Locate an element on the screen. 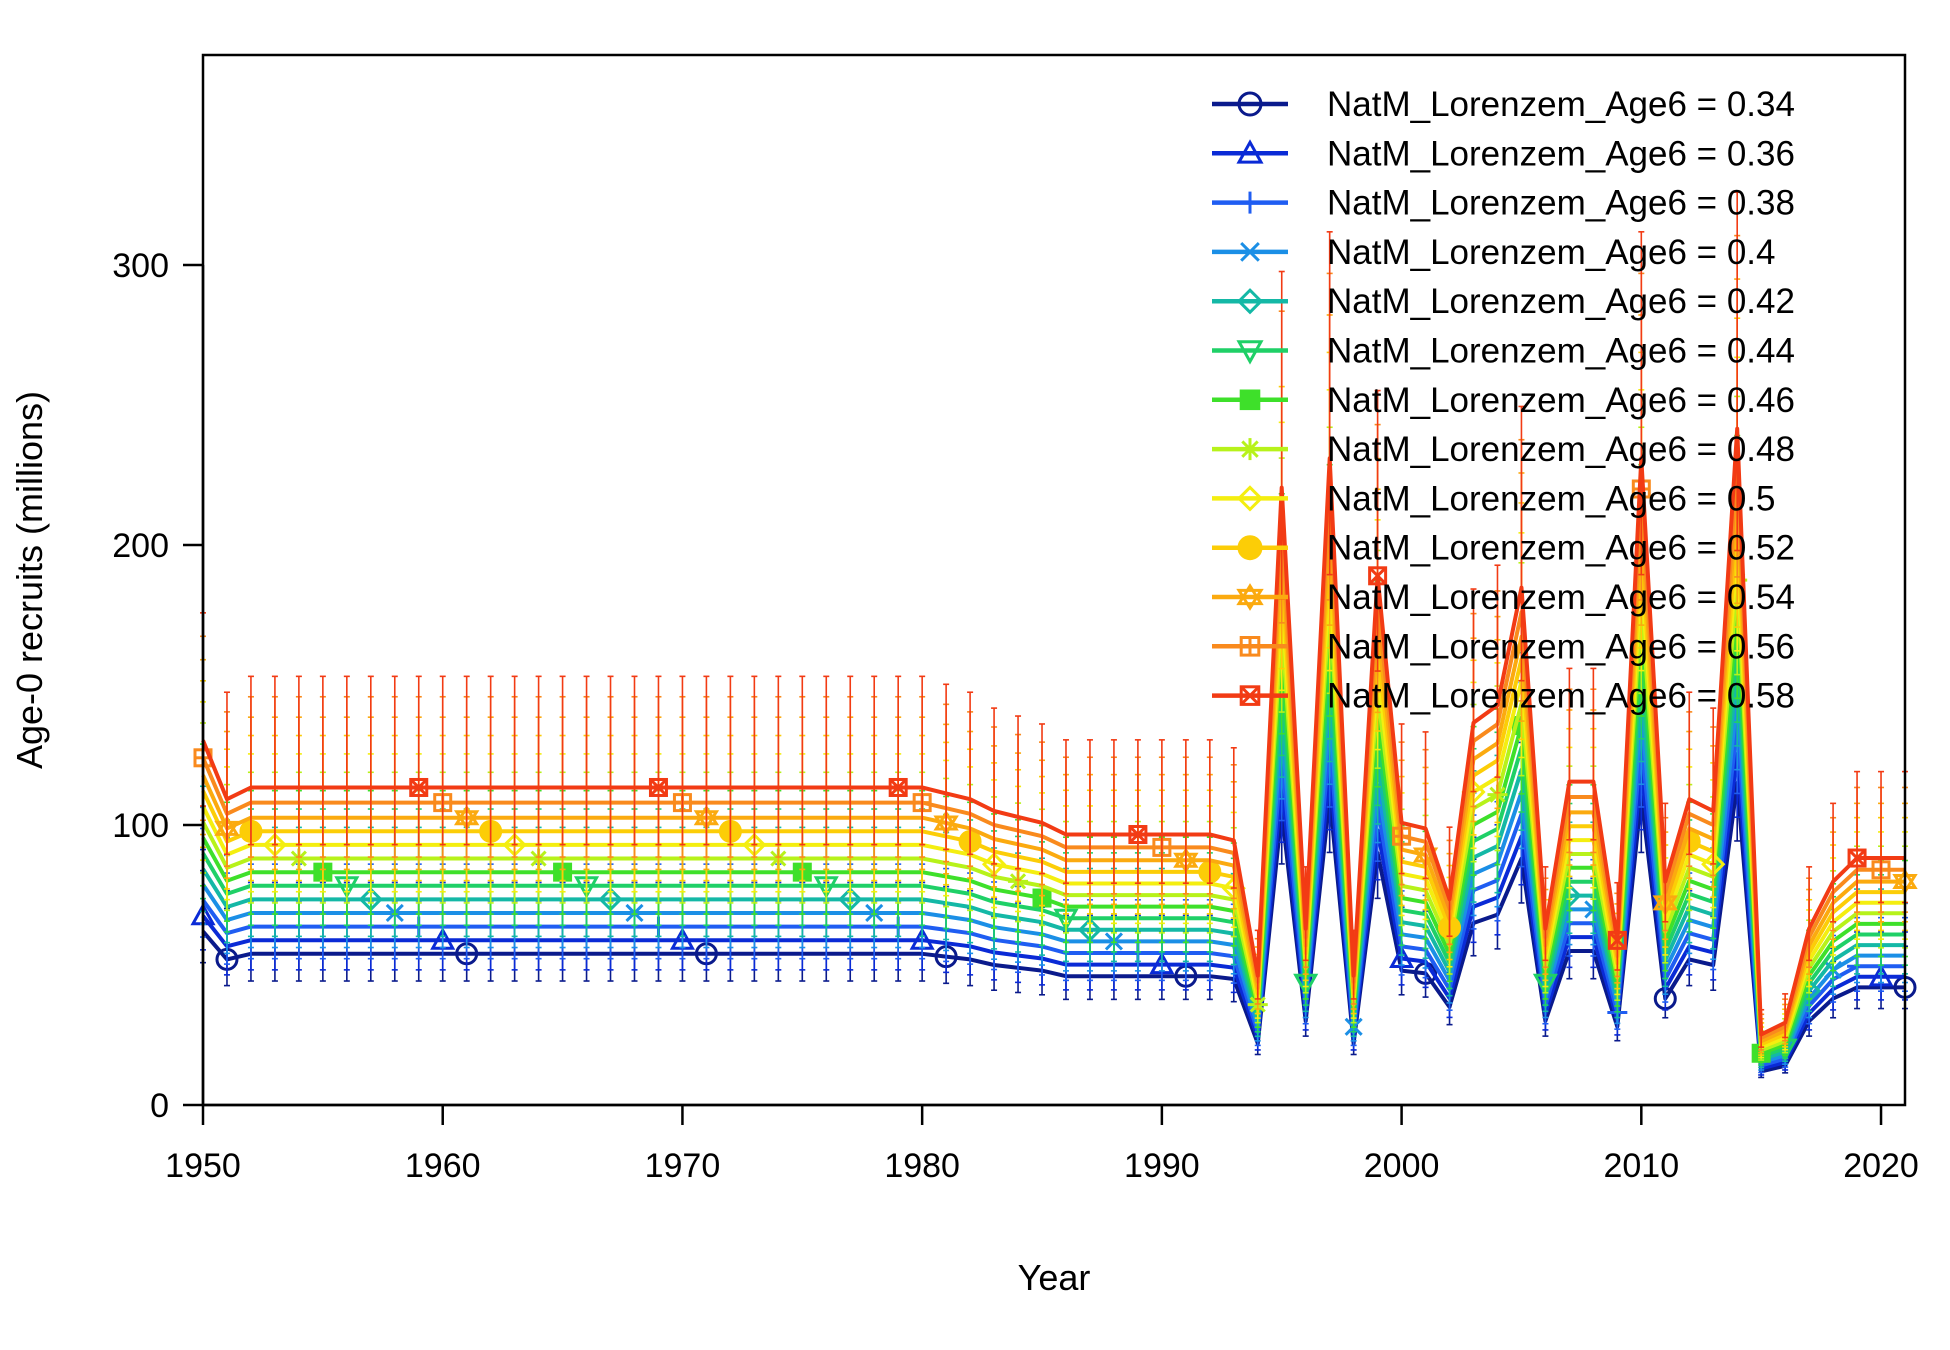  legend-item: NatM_Lorenzem_Age6 = 0.56 is located at coordinates (1503, 646).